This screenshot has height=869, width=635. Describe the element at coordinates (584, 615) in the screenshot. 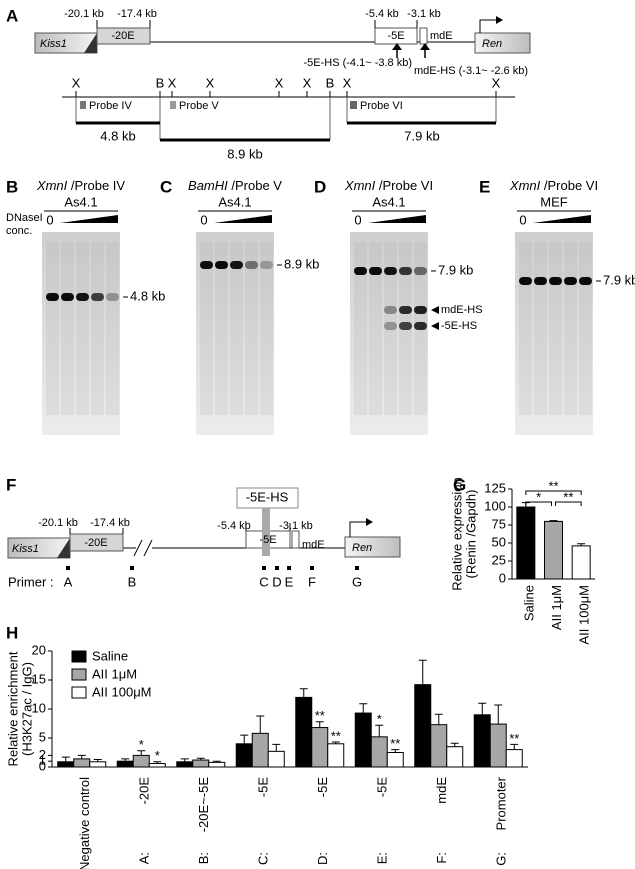

I see `x-tick-label: AII 100μM` at that location.